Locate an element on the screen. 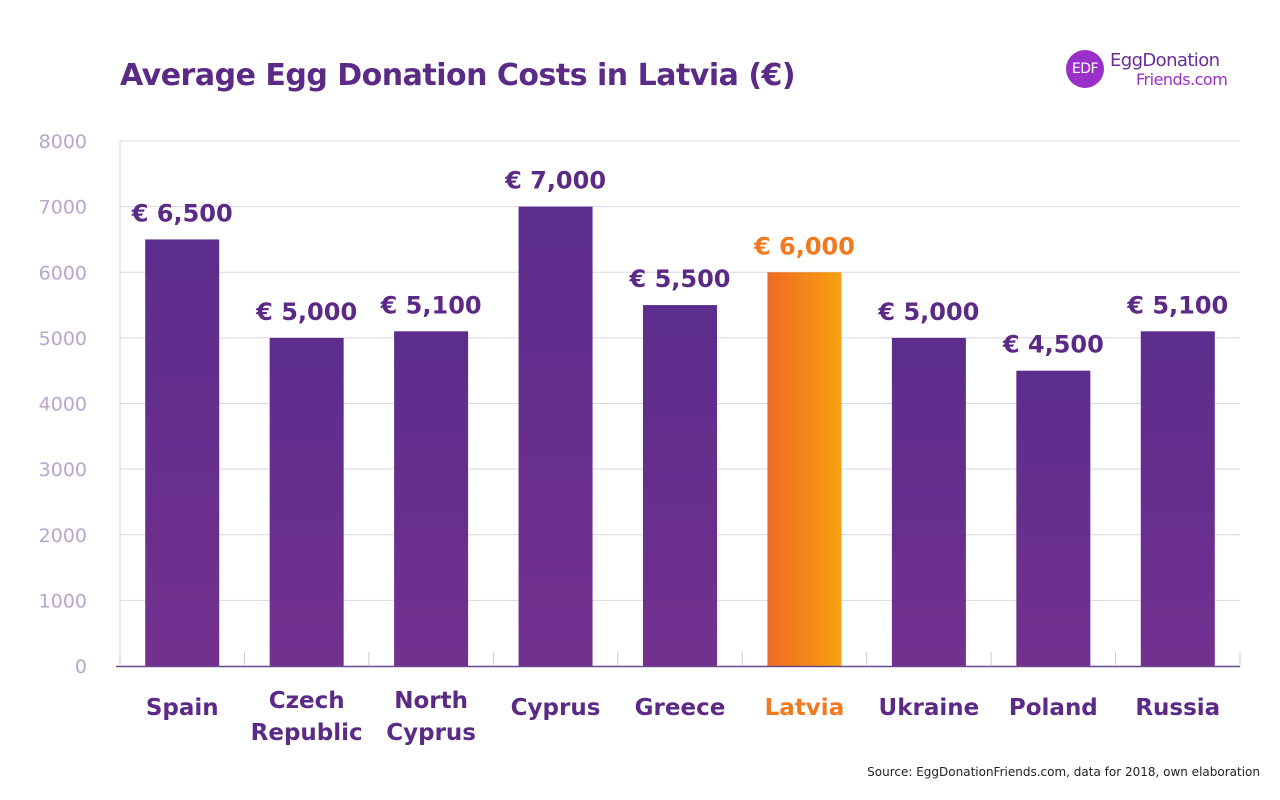 This screenshot has height=800, width=1280. x-tick-label: Russia is located at coordinates (1177, 708).